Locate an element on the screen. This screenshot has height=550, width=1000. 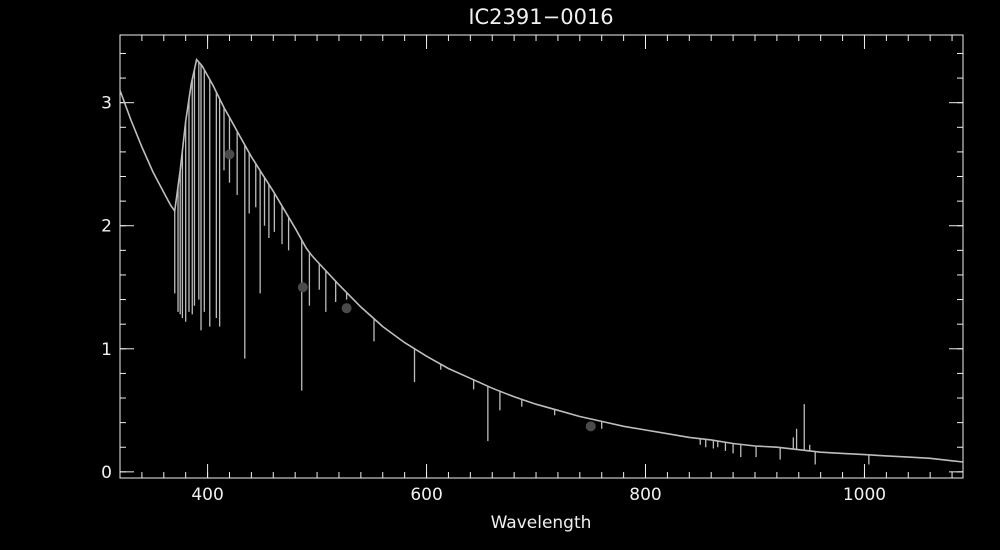
y-tick-label: 0 is located at coordinates (106, 473).